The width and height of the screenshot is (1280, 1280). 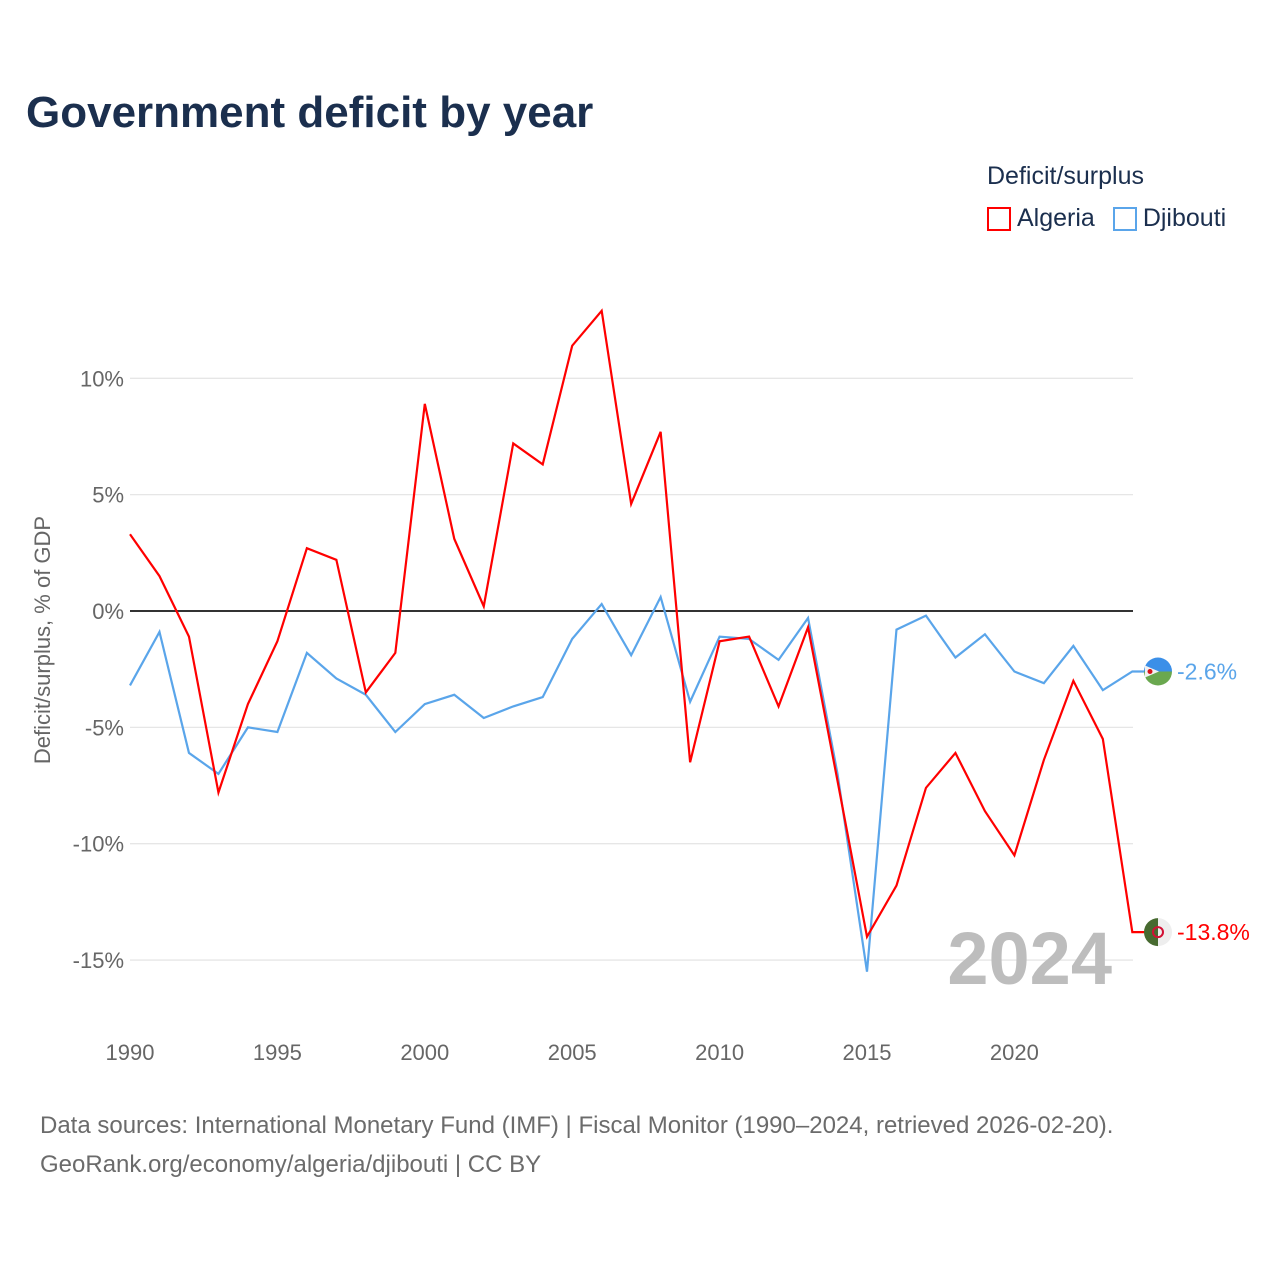 I want to click on x-tick-label: 1995, so click(x=277, y=1052).